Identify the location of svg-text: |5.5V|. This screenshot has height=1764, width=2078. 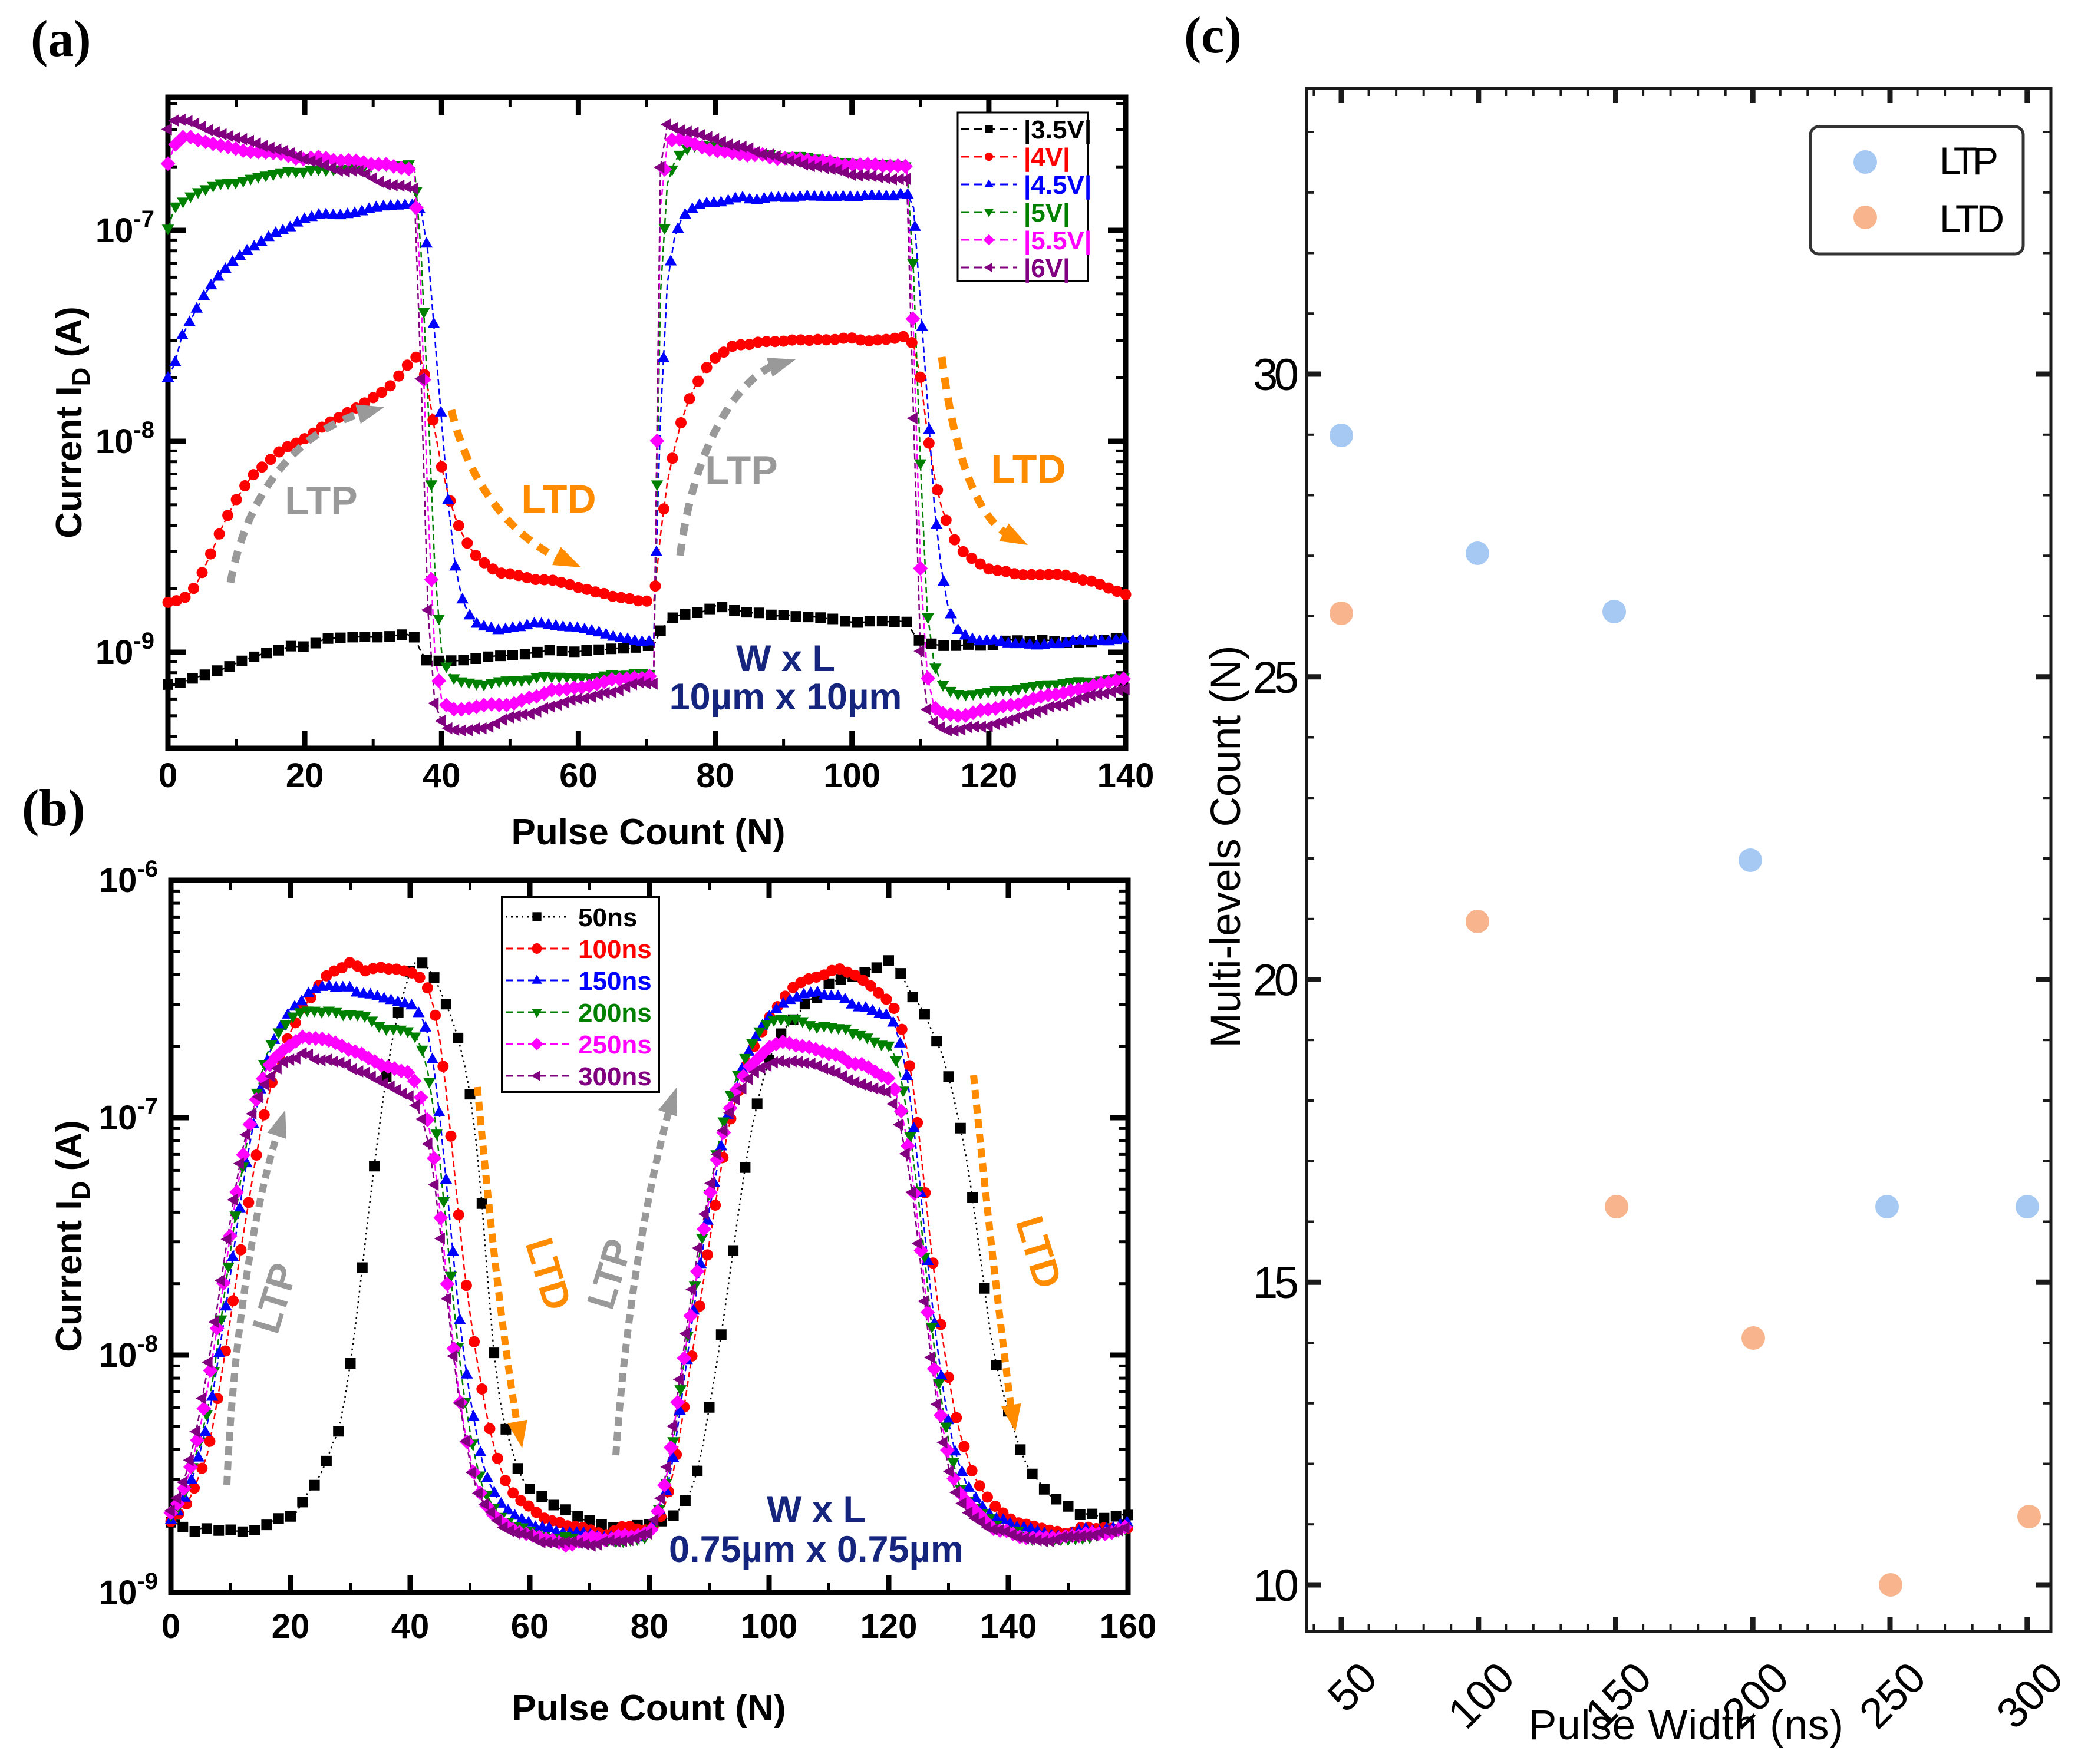
(1057, 241).